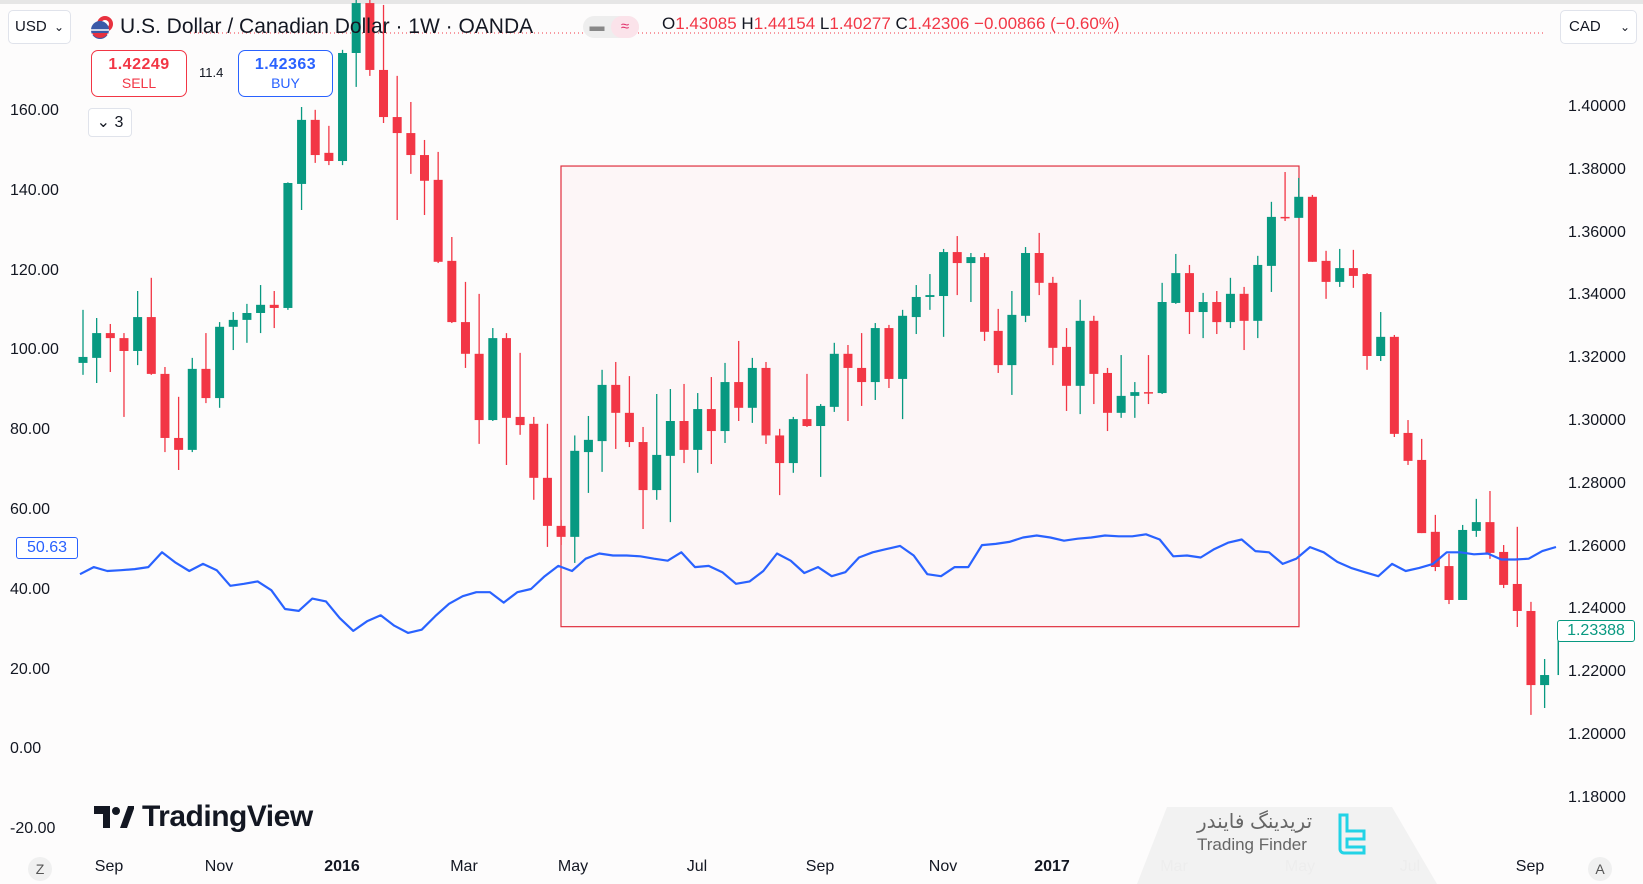 The height and width of the screenshot is (884, 1643). Describe the element at coordinates (1047, 23) in the screenshot. I see `change-value: −0.00866 (−0.60%)` at that location.